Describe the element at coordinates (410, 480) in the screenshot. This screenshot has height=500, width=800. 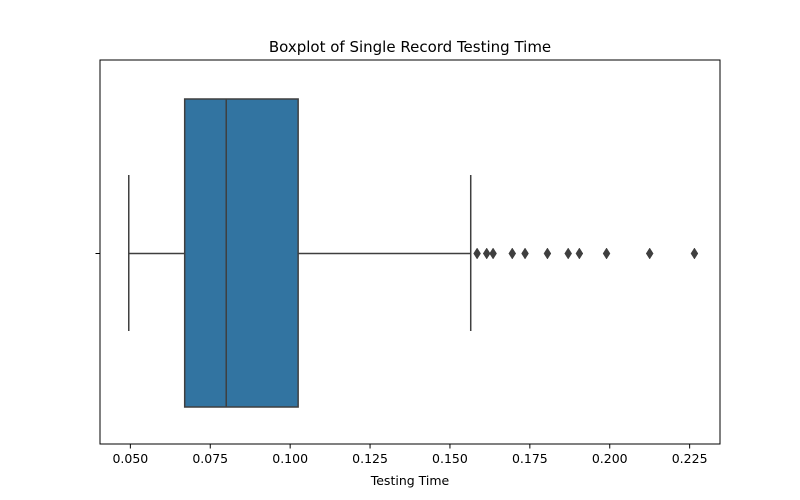
I see `x-axis-label: Testing Time` at that location.